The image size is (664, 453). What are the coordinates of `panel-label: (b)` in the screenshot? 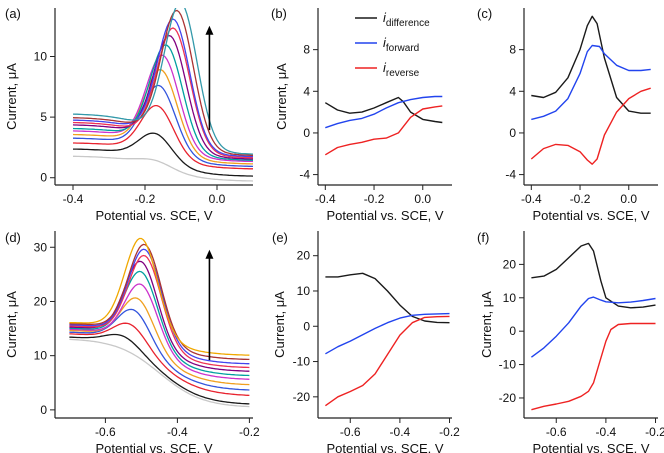 It's located at (279, 13).